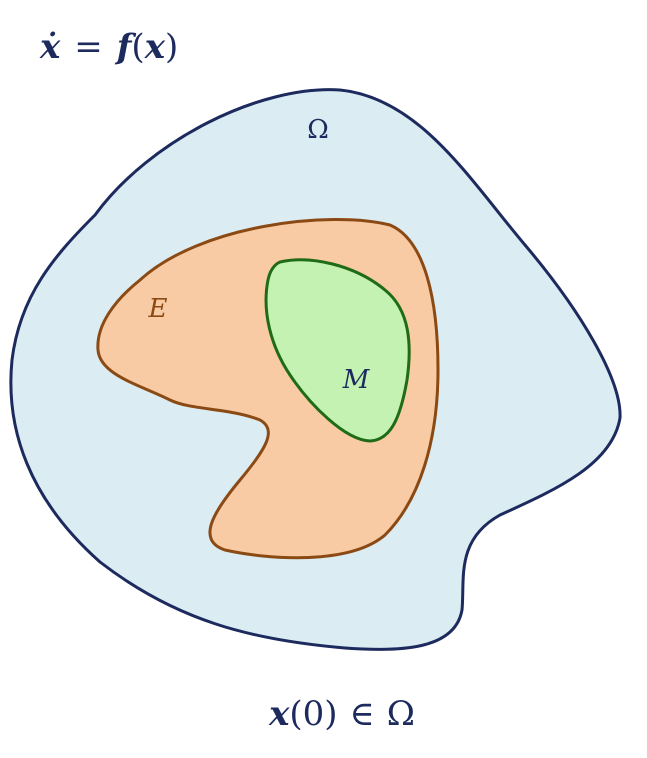  What do you see at coordinates (279, 714) in the screenshot?
I see `cond-var: x` at bounding box center [279, 714].